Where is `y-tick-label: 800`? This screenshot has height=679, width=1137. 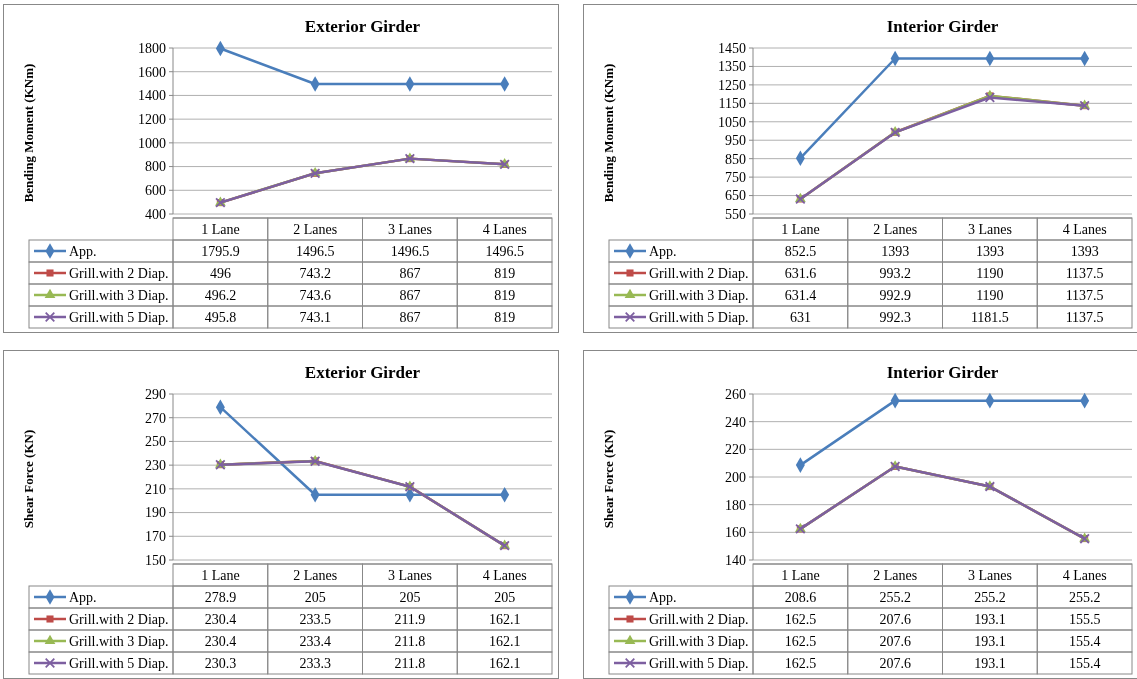 y-tick-label: 800 is located at coordinates (155, 167).